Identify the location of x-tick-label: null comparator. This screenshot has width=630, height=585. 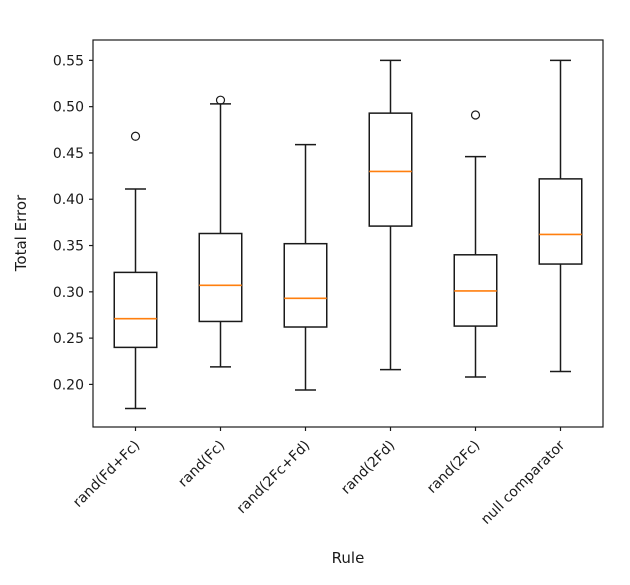
(523, 482).